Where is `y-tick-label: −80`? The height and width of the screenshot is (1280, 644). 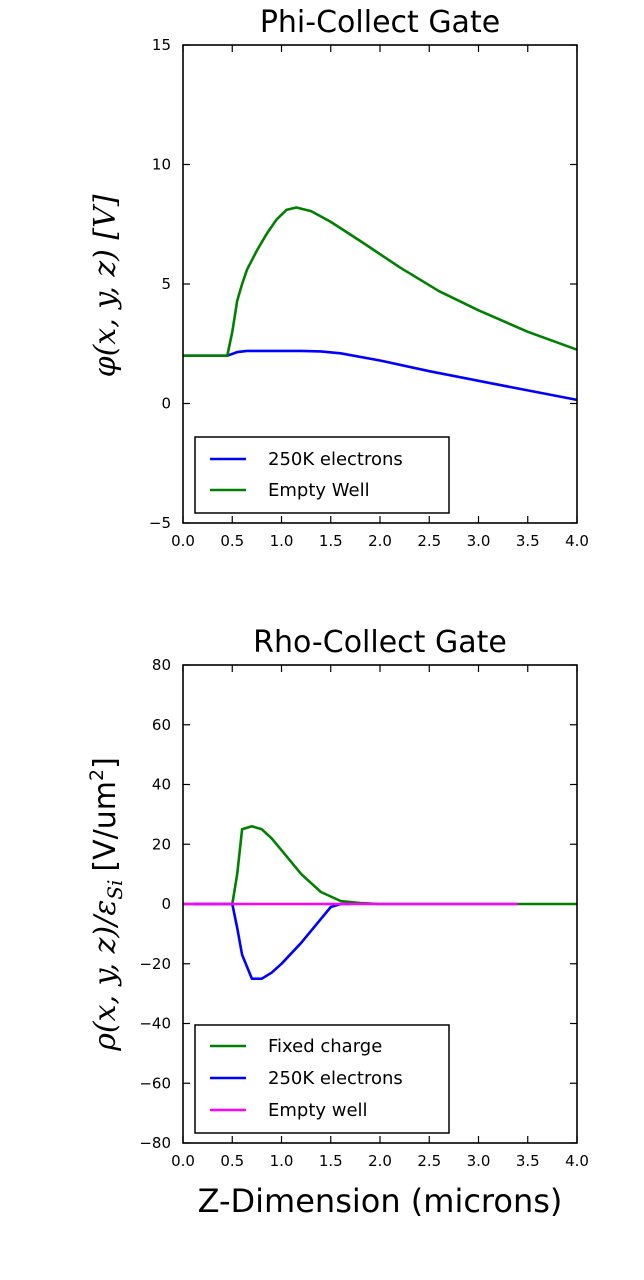
y-tick-label: −80 is located at coordinates (155, 1143).